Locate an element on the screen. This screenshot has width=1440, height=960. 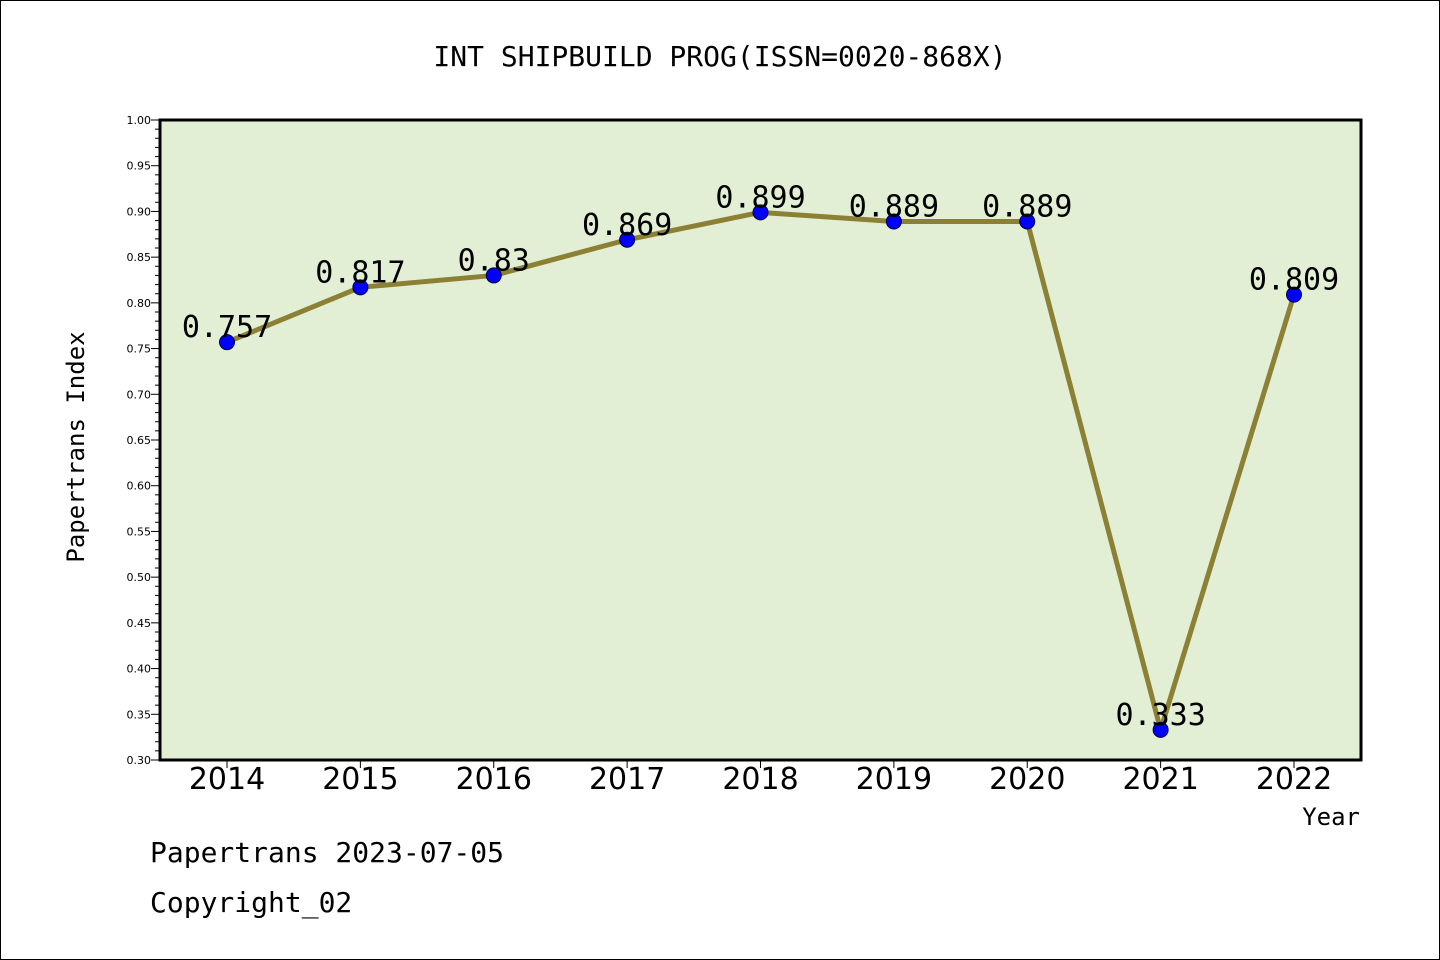
y-tick-label: 0.40 is located at coordinates (139, 669).